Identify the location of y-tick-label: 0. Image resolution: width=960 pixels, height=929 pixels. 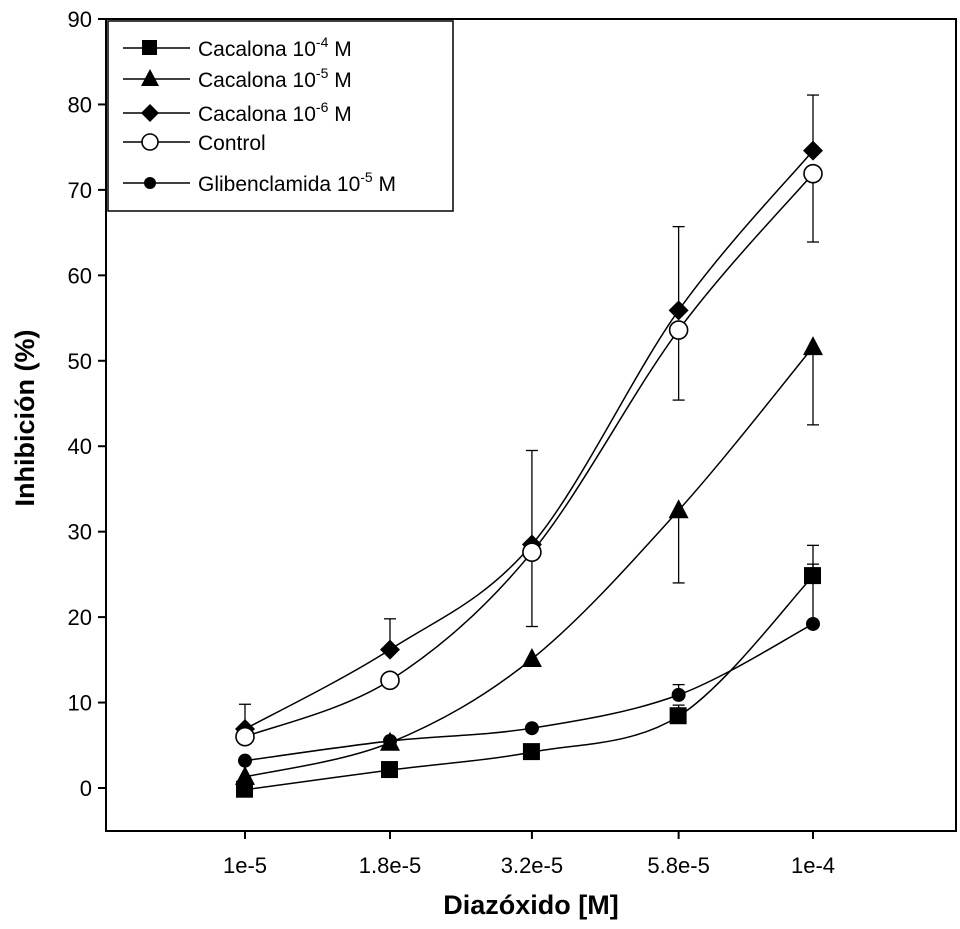
(86, 788).